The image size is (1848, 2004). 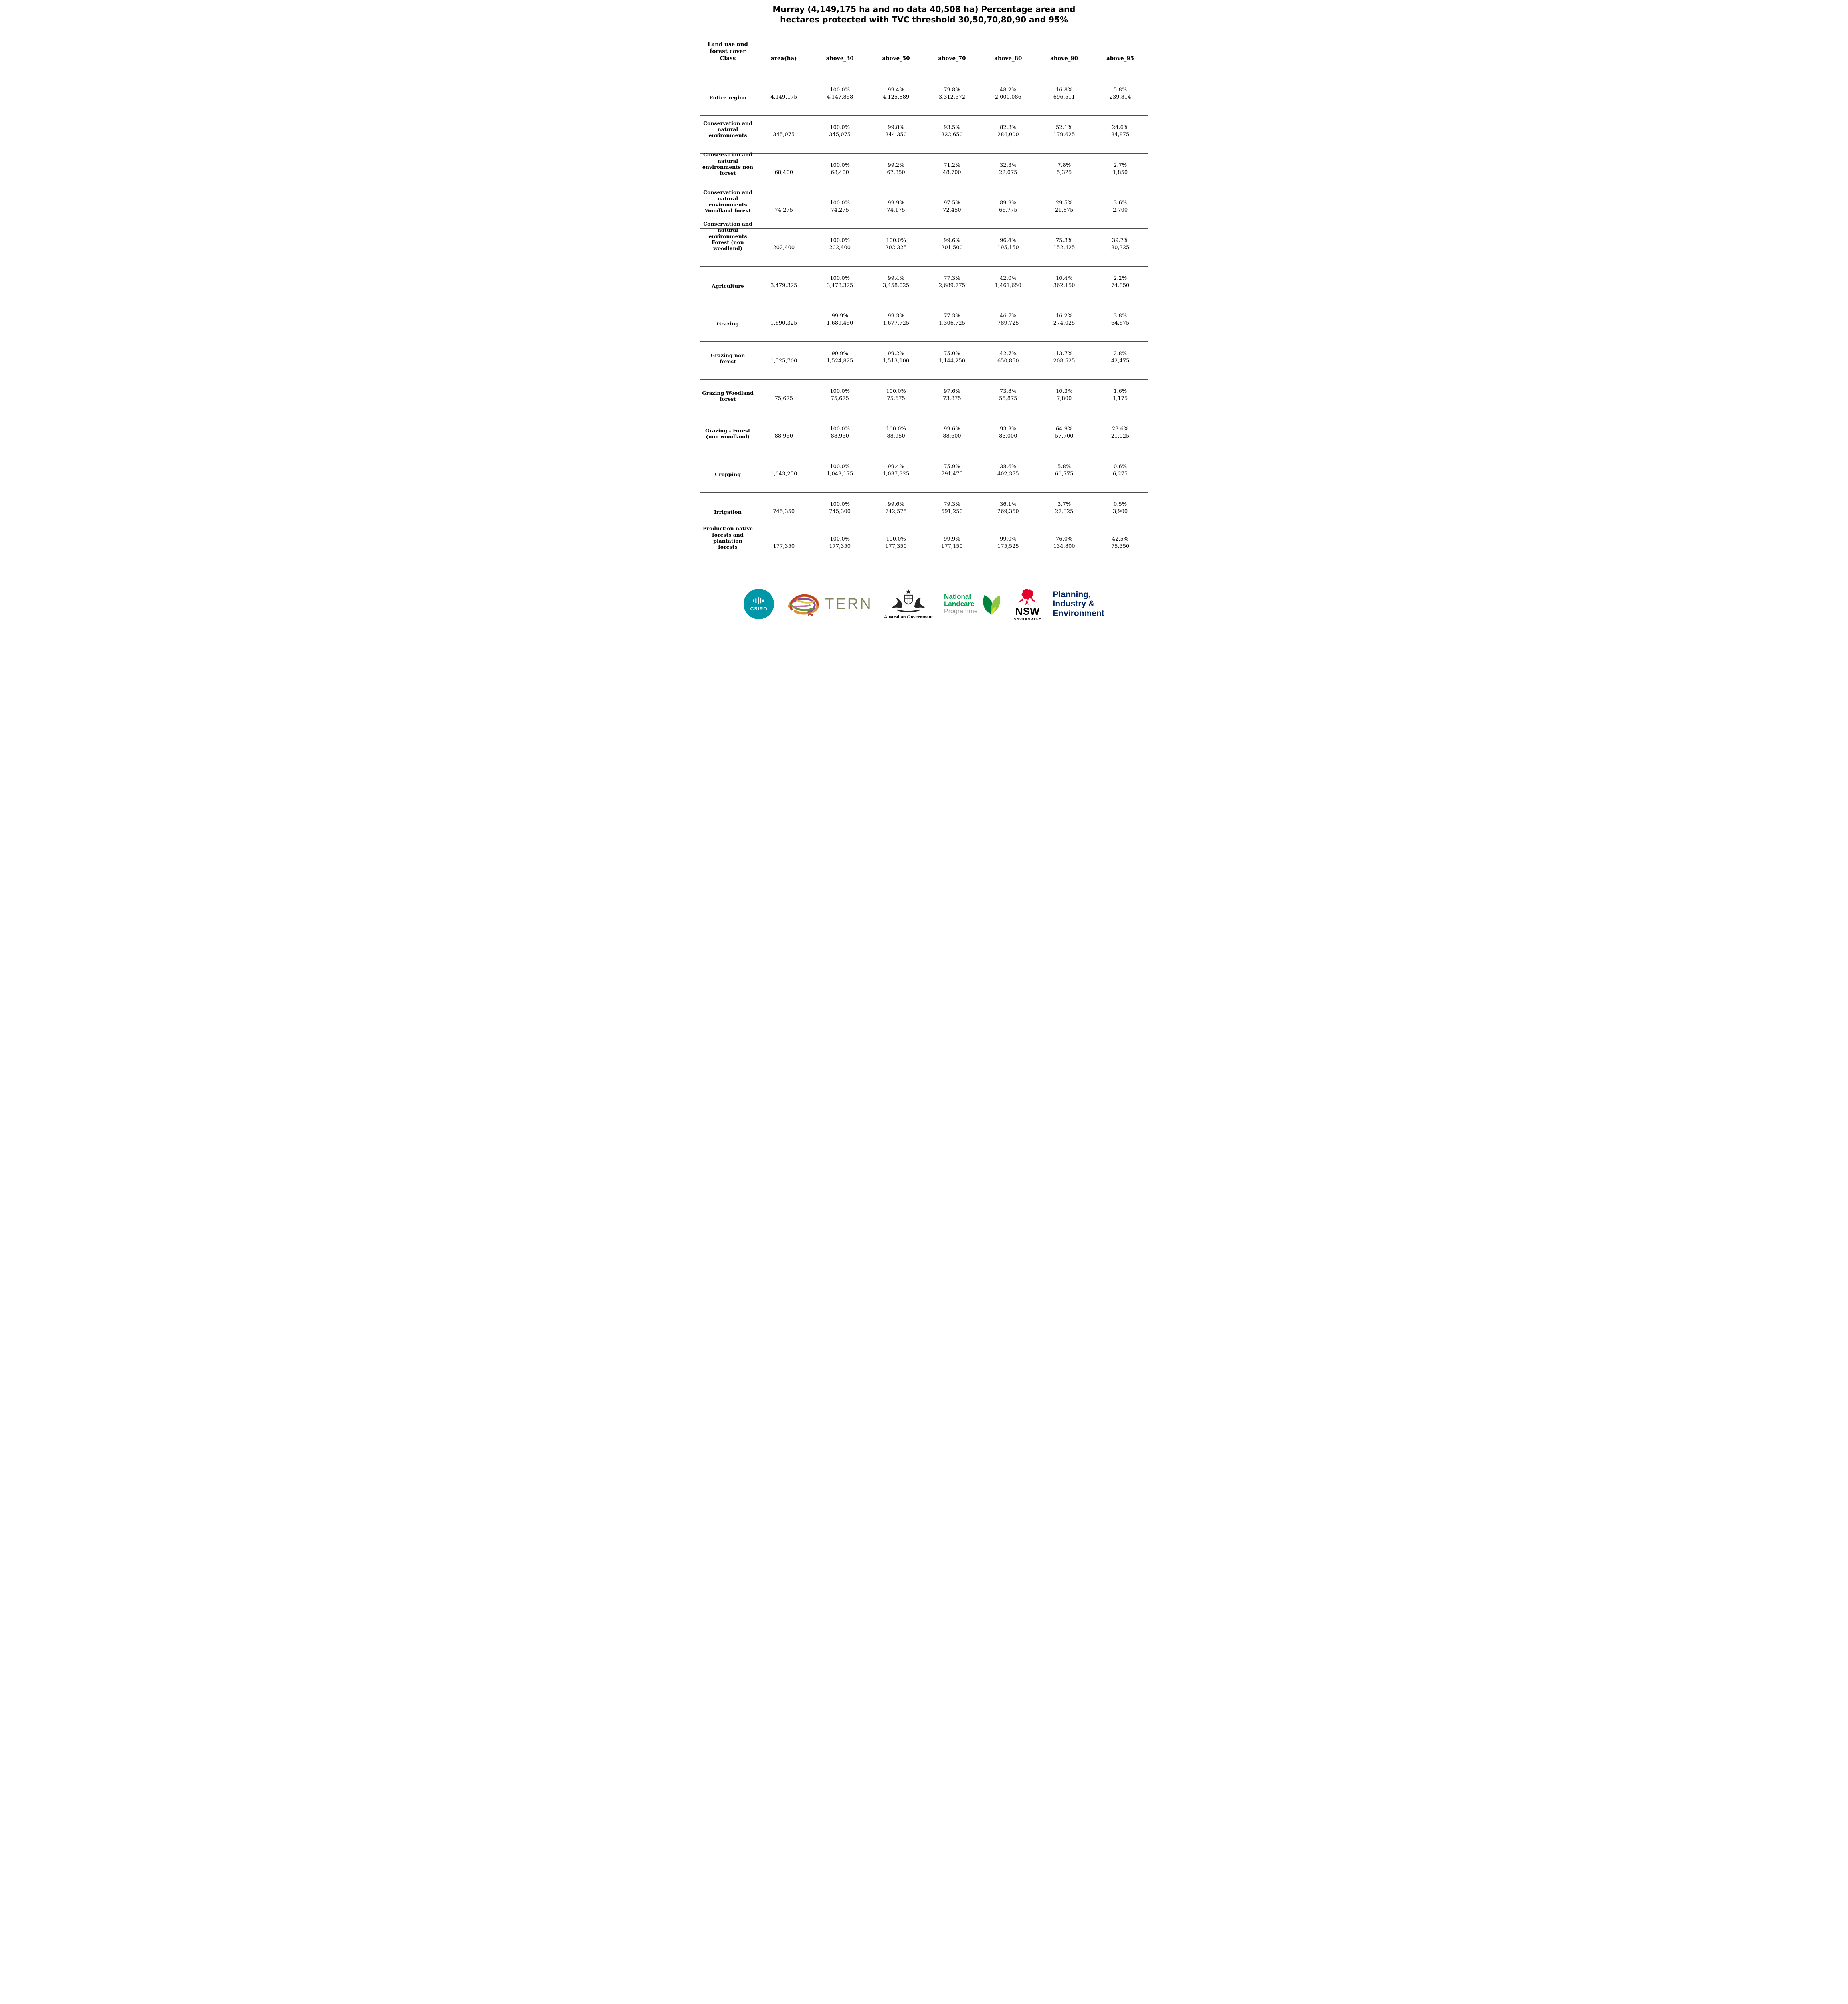 What do you see at coordinates (896, 433) in the screenshot?
I see `threshold-values: 100.0% 88,950` at bounding box center [896, 433].